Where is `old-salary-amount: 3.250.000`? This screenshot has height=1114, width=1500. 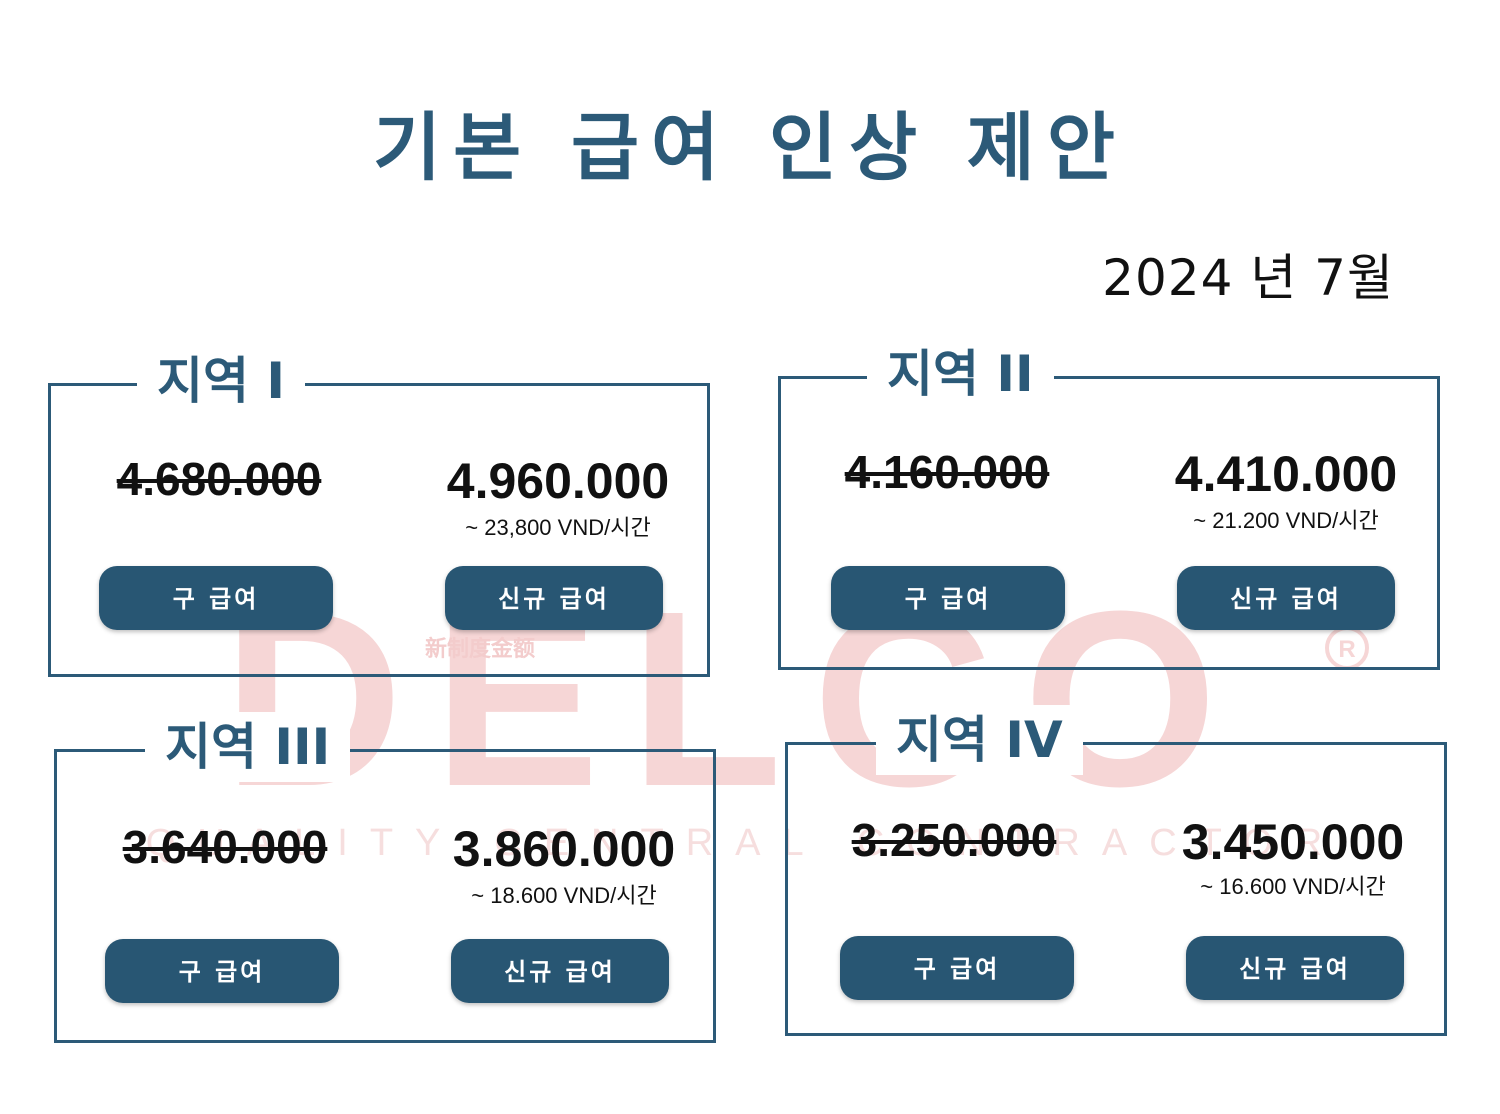
old-salary-amount: 3.250.000 is located at coordinates (954, 840).